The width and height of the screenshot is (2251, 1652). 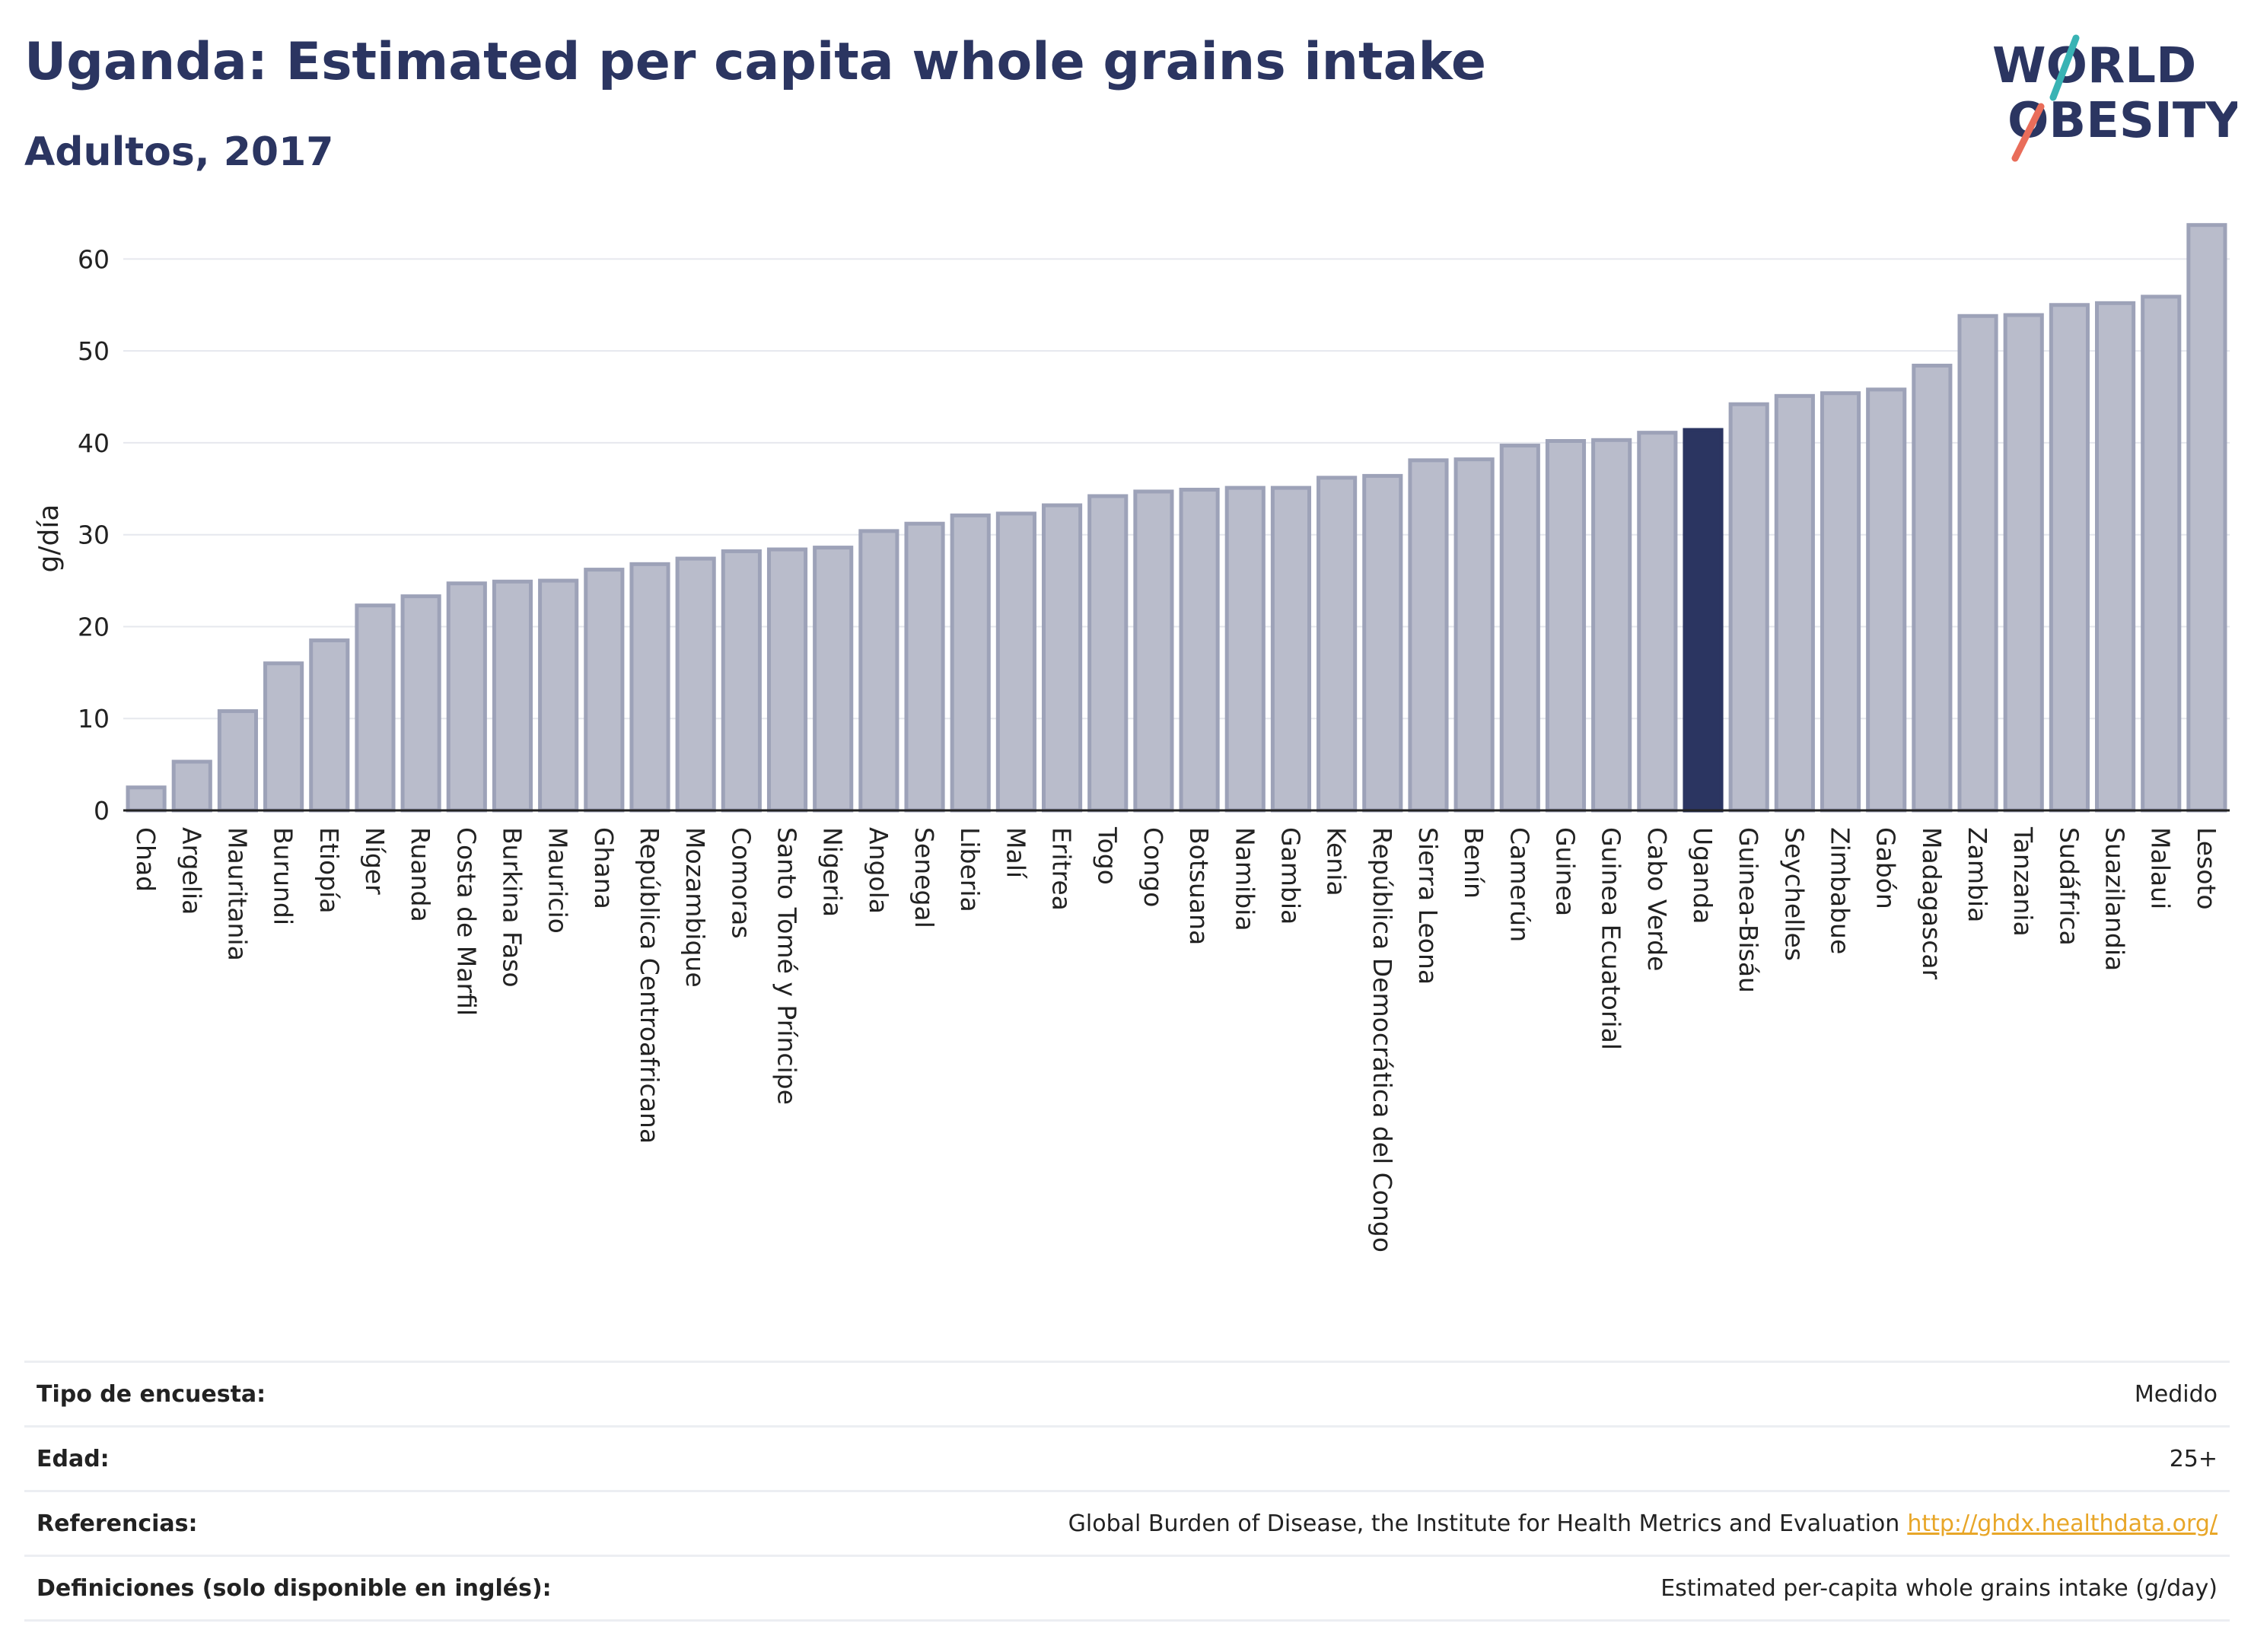 I want to click on x-tick-label: Santo Tomé y Príncipe, so click(x=787, y=966).